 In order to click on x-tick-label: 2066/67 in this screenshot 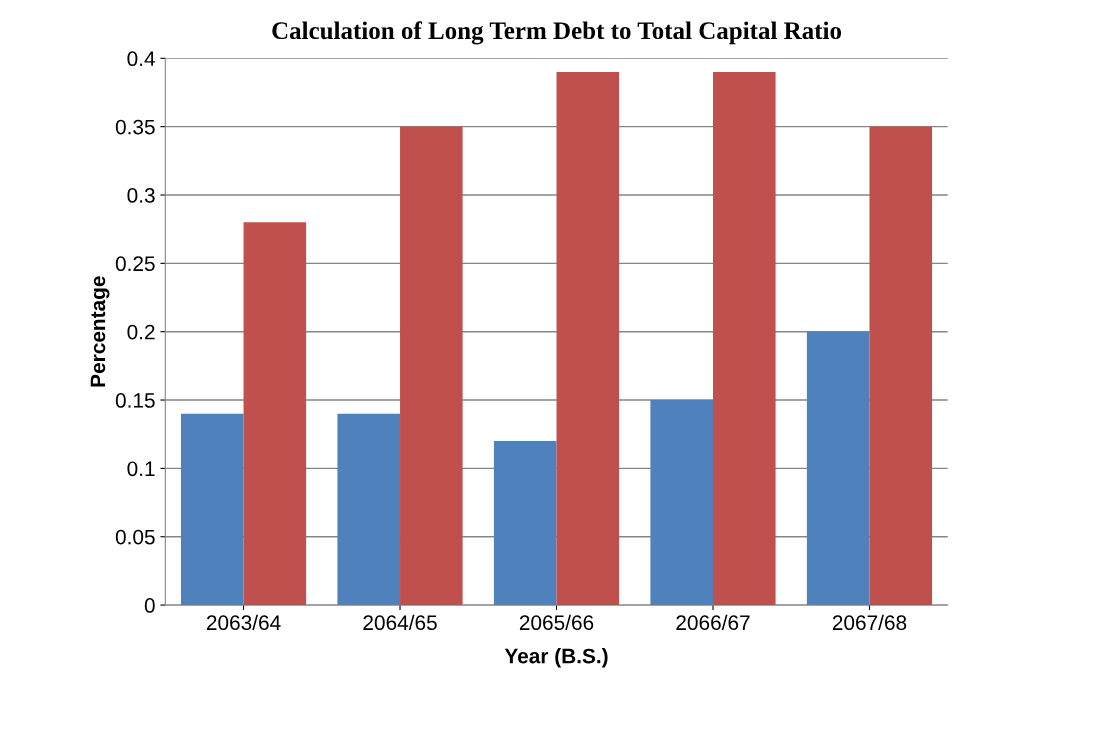, I will do `click(713, 622)`.